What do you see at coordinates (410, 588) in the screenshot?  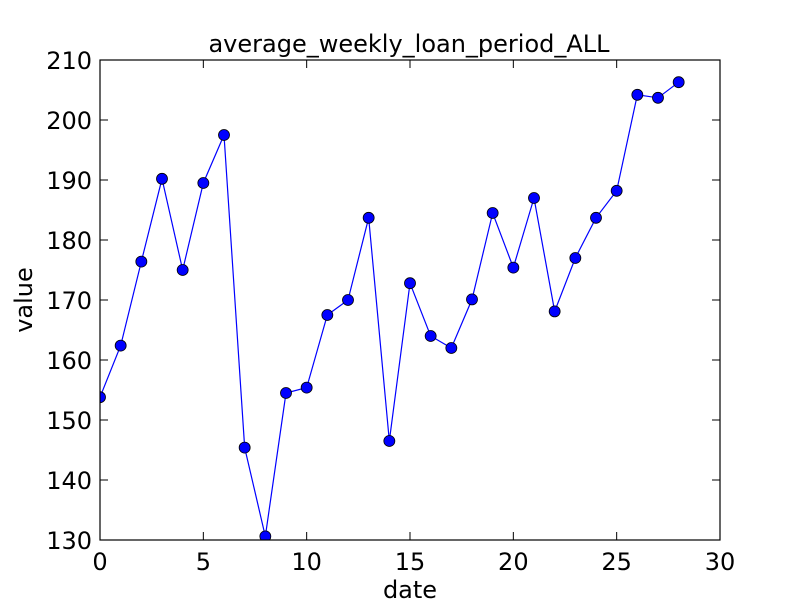 I see `x-axis-label: date` at bounding box center [410, 588].